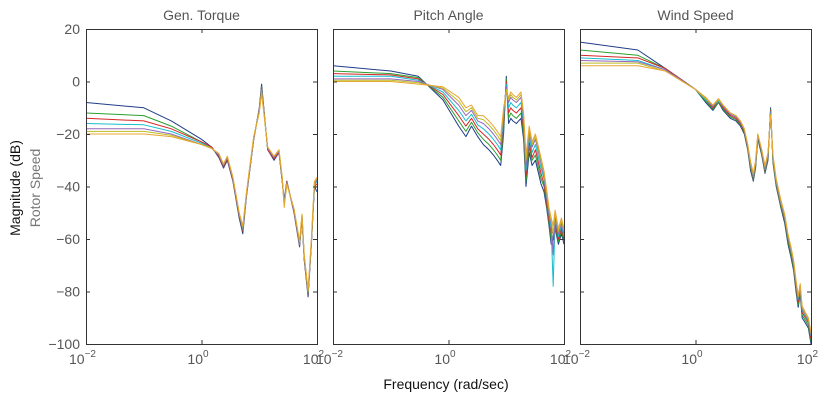  Describe the element at coordinates (64, 344) in the screenshot. I see `y-tick-label: −100` at that location.